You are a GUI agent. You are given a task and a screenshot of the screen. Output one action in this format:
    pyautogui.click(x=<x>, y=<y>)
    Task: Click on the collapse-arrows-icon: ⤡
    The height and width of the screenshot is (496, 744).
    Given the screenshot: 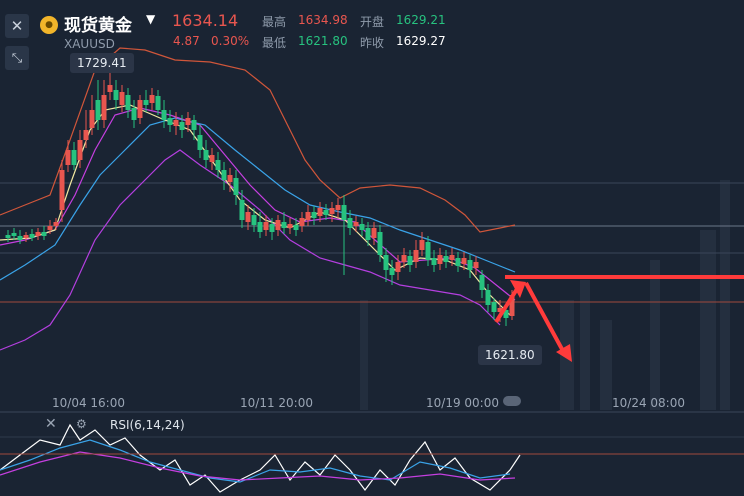 What is the action you would take?
    pyautogui.click(x=17, y=58)
    